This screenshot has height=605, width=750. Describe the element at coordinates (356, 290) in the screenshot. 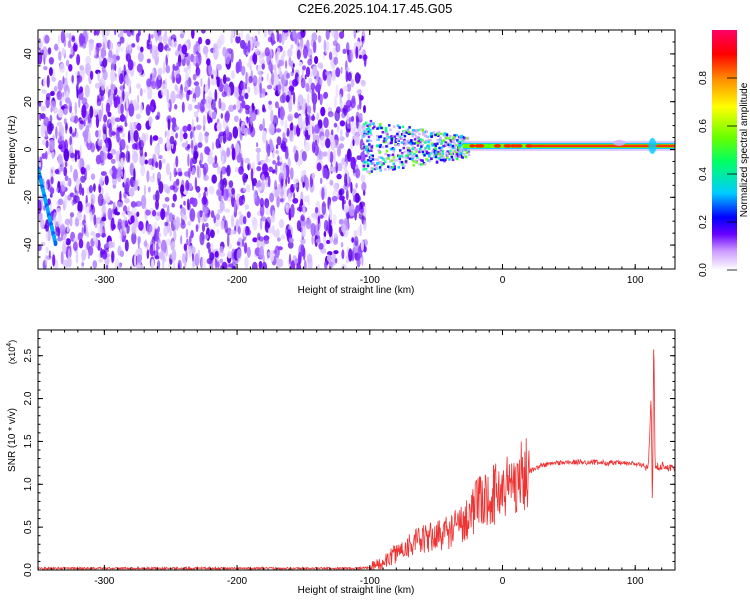

I see `spectrogram-x-label: Height of straight line (km)` at that location.